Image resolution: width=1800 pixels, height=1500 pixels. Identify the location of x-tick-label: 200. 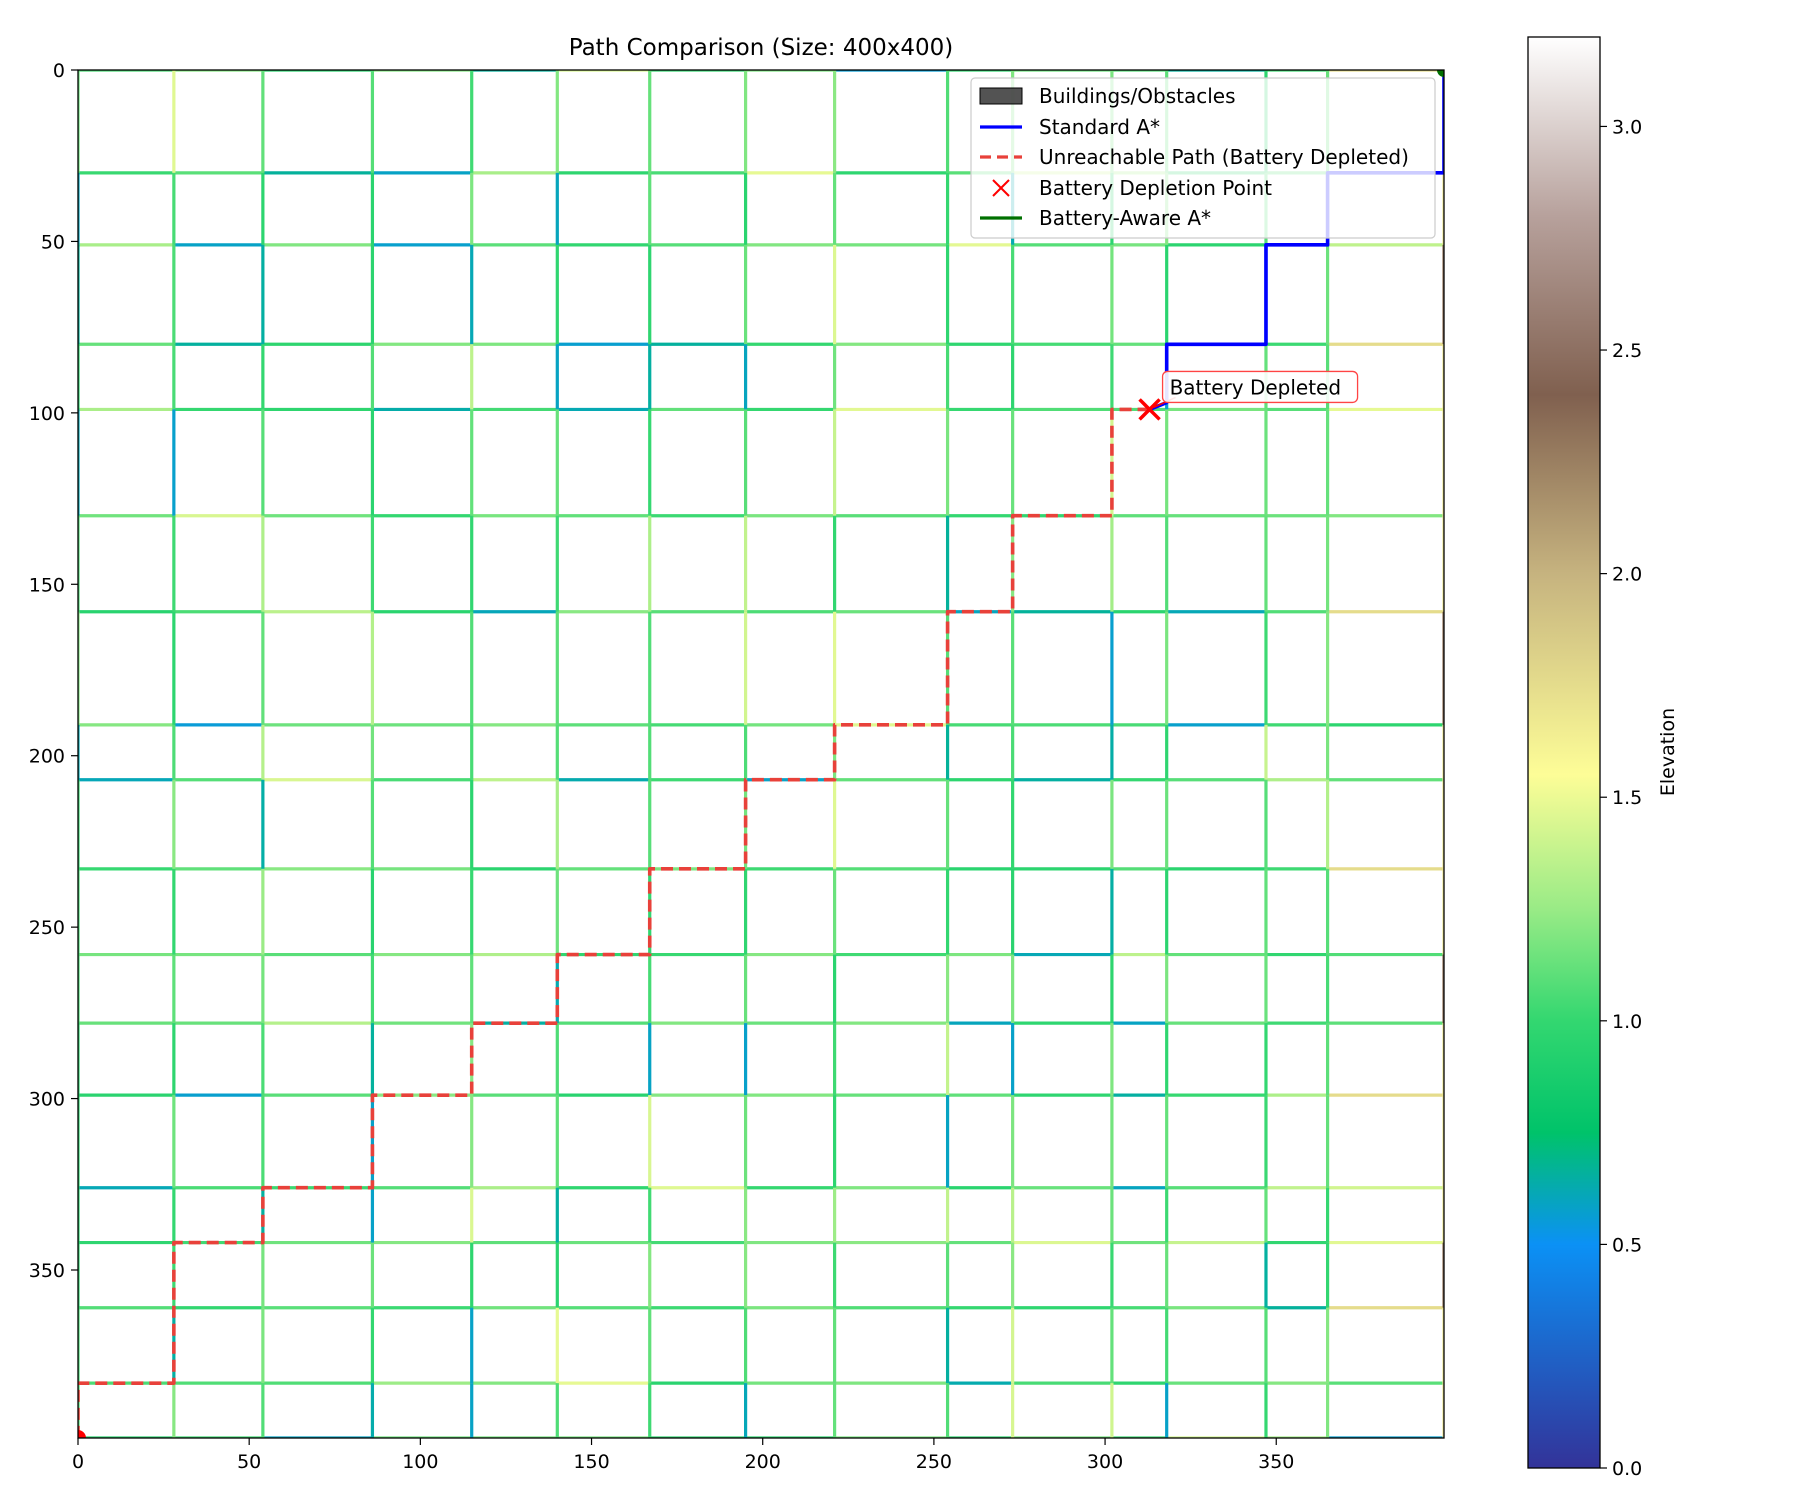
(763, 1462).